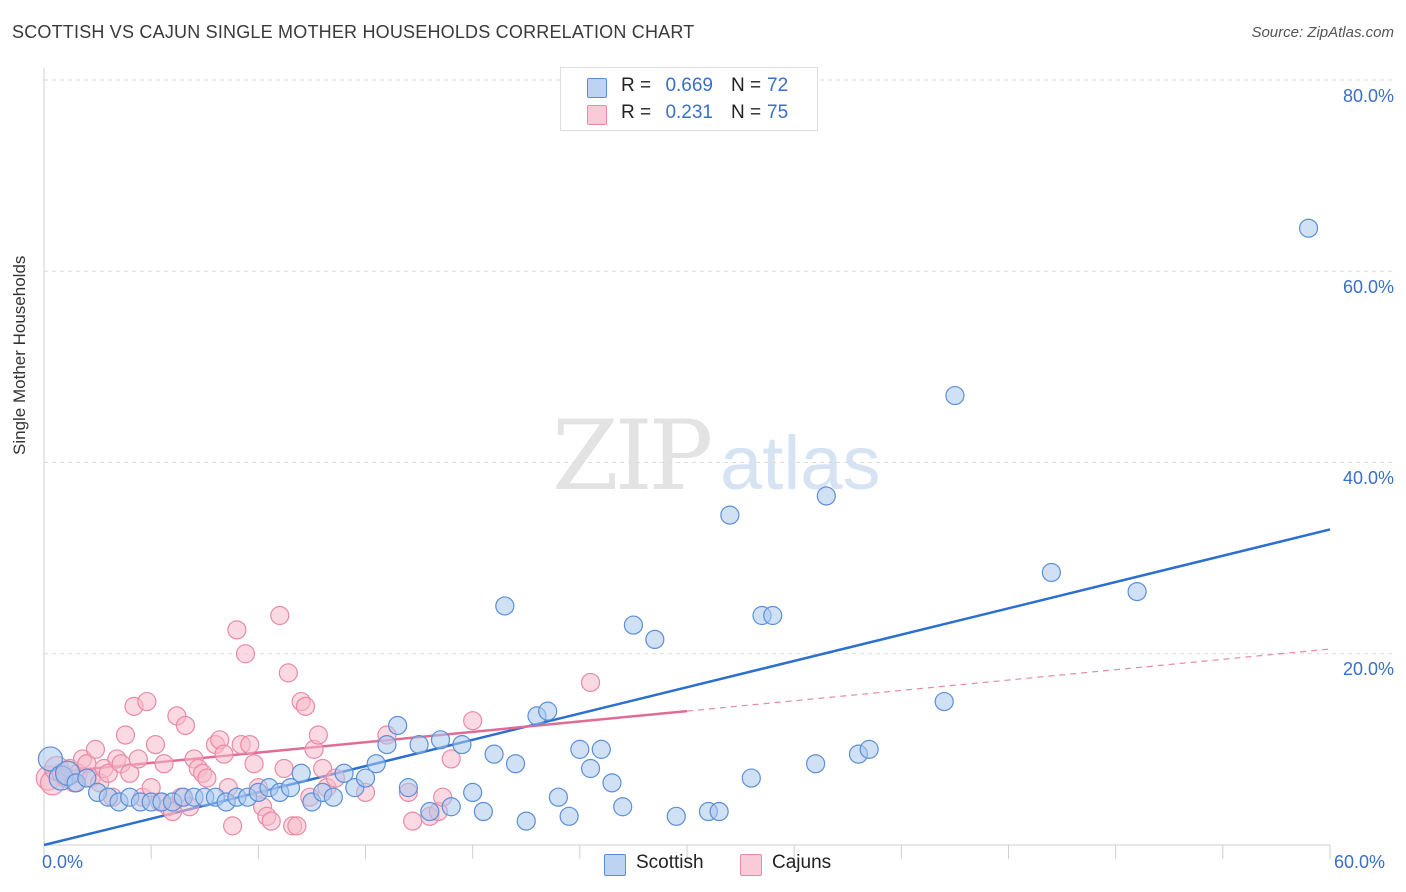  I want to click on trend-line-cajuns, so click(365, 742).